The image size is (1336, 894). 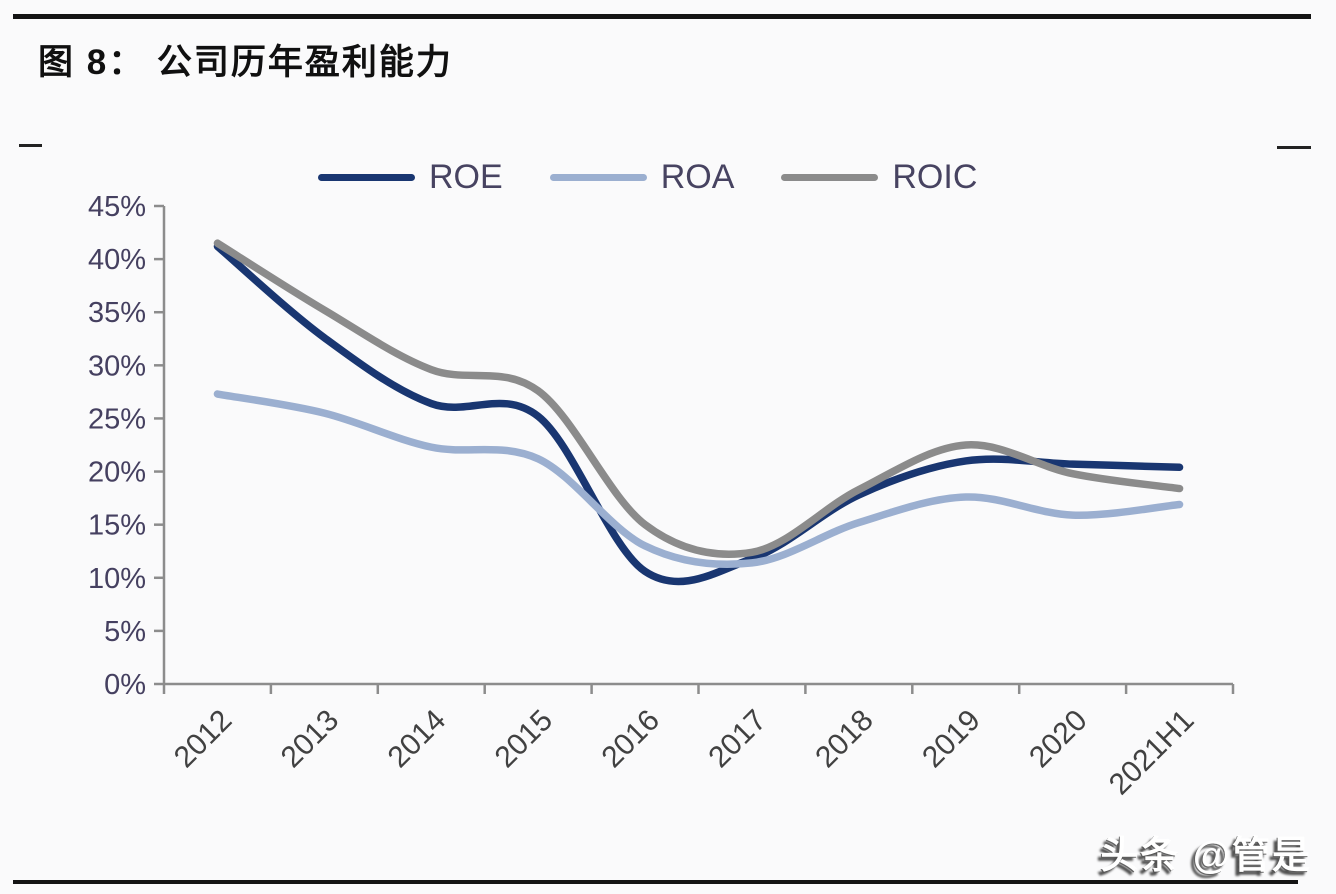 What do you see at coordinates (117, 207) in the screenshot?
I see `y-tick-label: 45%` at bounding box center [117, 207].